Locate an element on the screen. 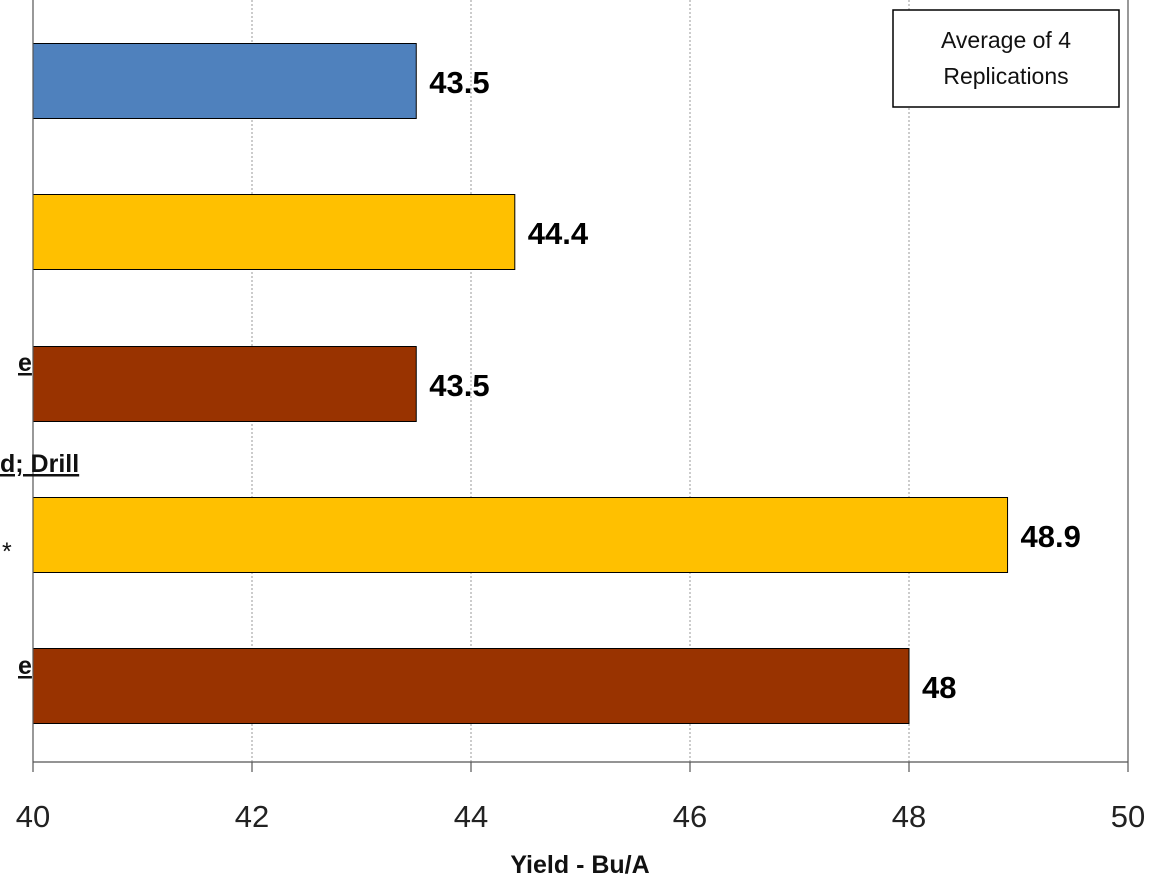 The image size is (1149, 883). replication-note-box is located at coordinates (1006, 58).